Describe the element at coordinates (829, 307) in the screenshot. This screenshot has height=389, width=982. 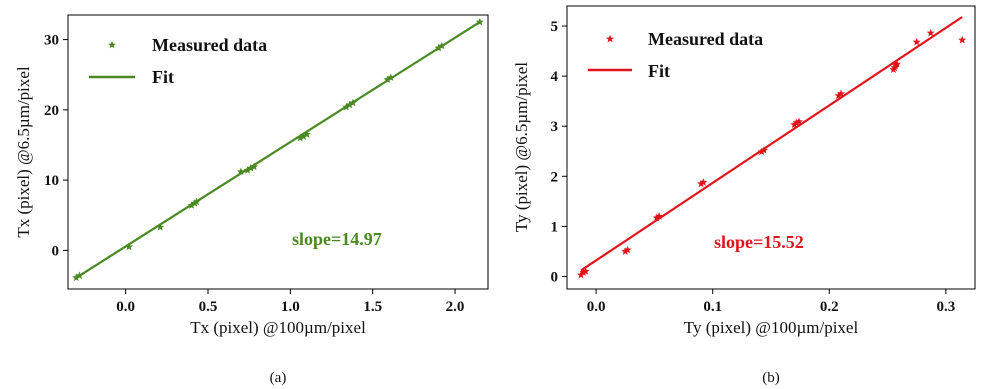
I see `x-tick-label: 0.2` at that location.